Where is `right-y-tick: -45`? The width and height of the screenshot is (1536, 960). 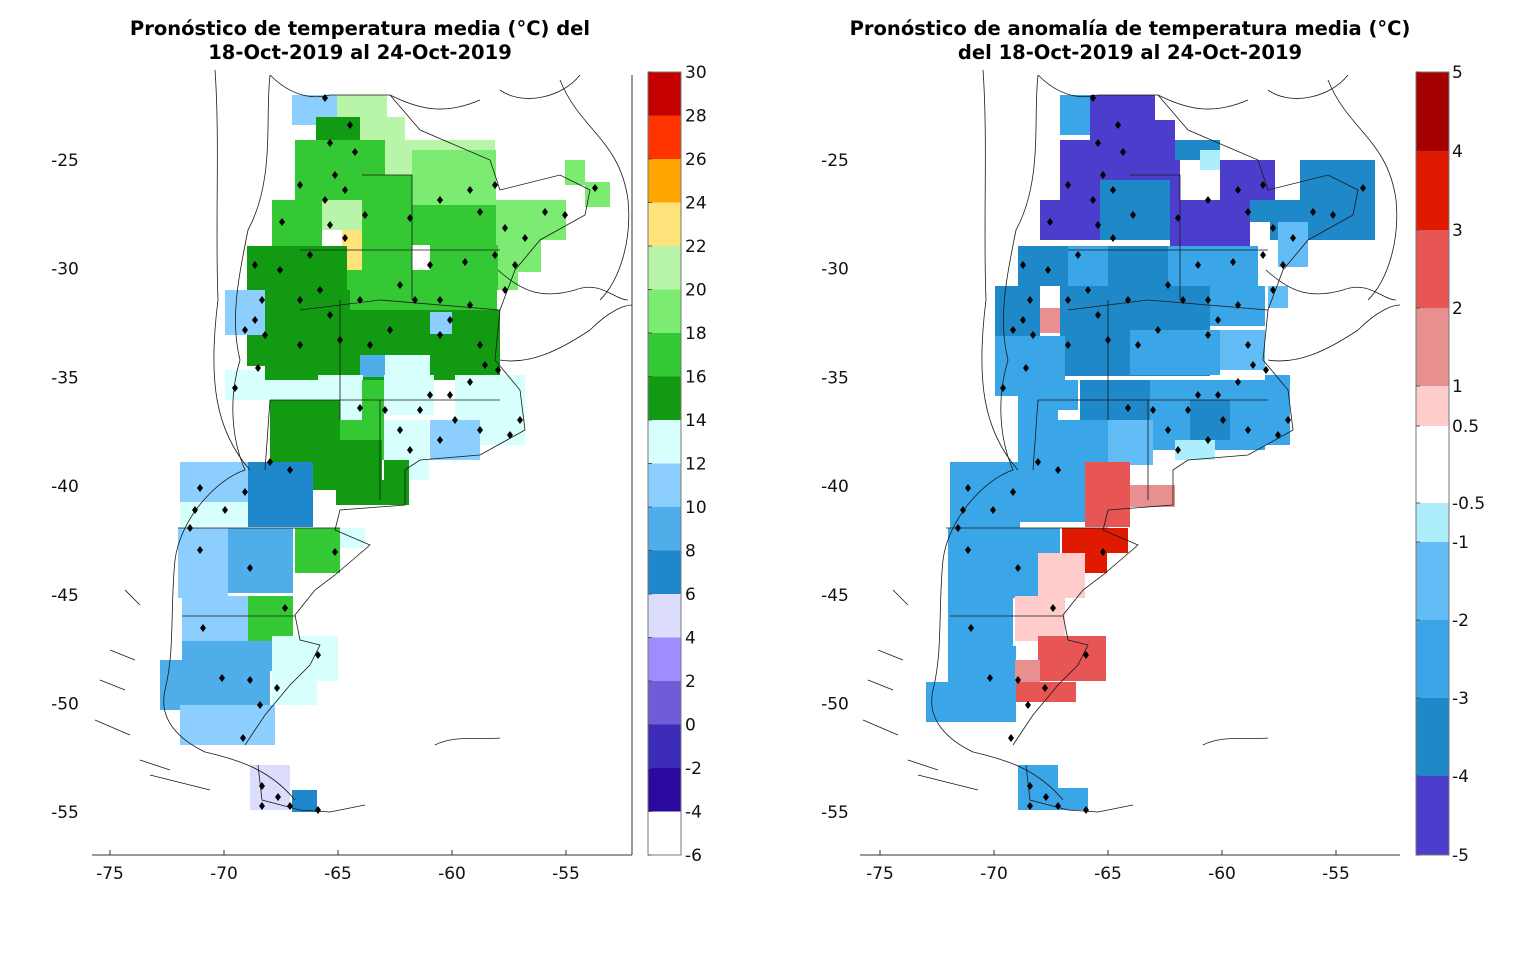 right-y-tick: -45 is located at coordinates (835, 596).